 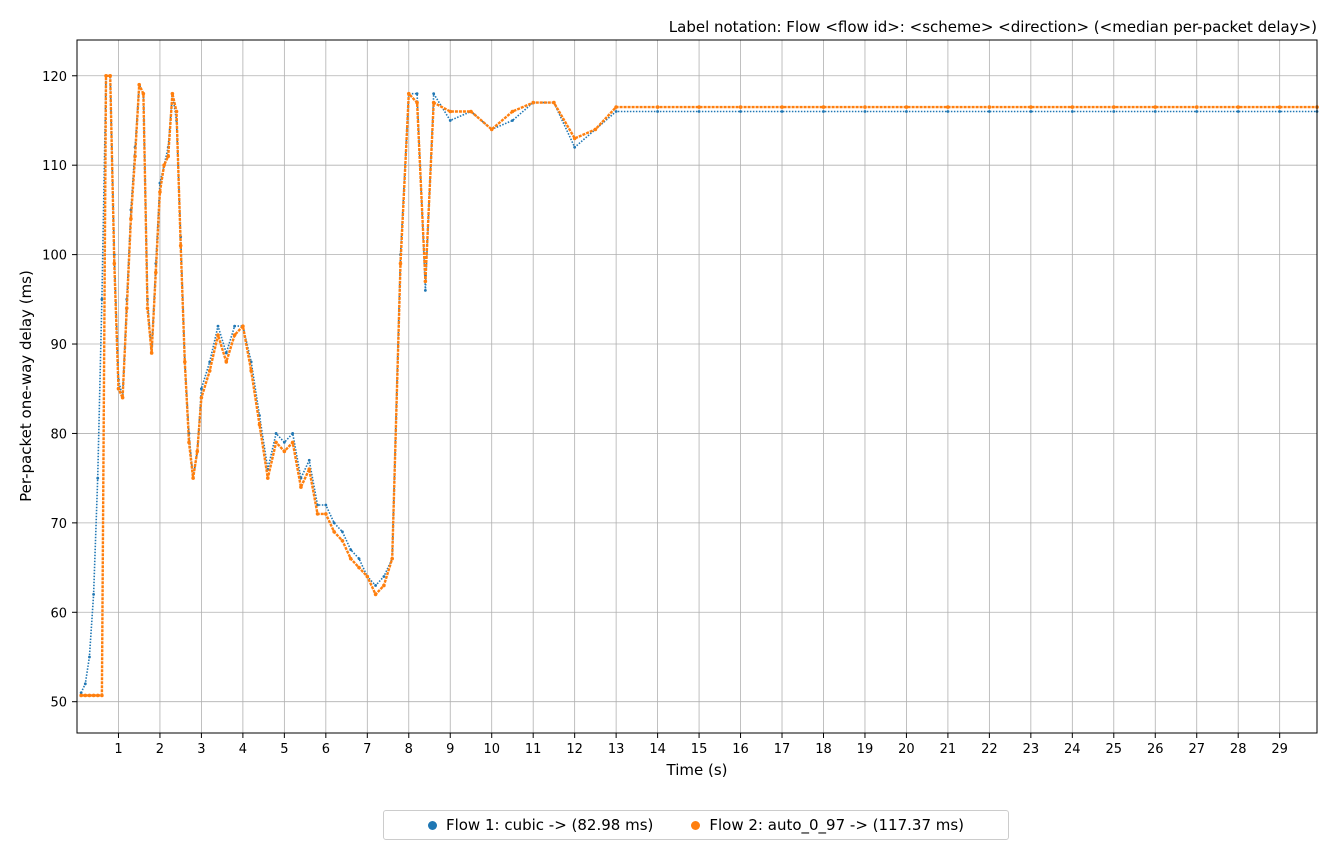 I want to click on legend-entry-flow-1: Flow 1: cubic -> (82.98 ms), so click(x=540, y=825).